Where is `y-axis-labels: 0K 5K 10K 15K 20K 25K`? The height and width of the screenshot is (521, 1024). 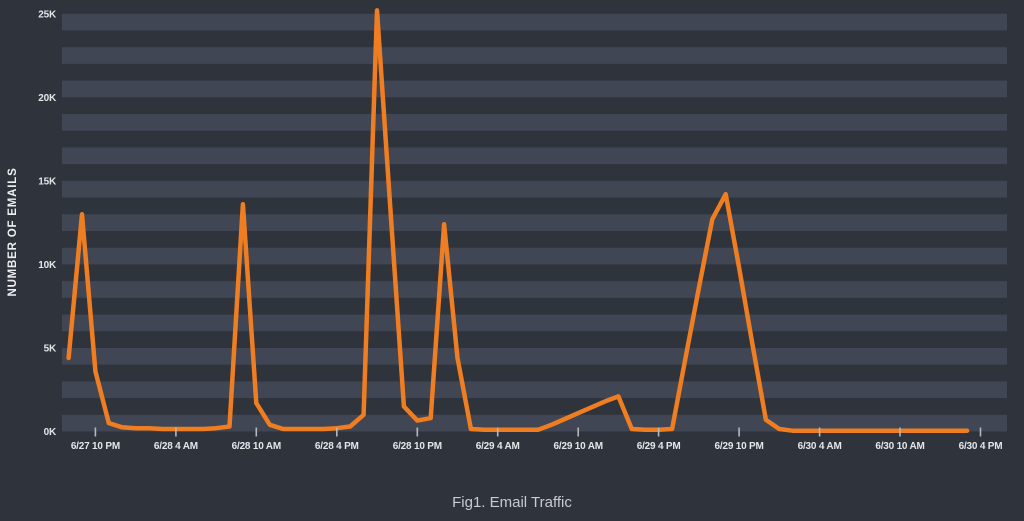
y-axis-labels: 0K 5K 10K 15K 20K 25K is located at coordinates (47, 223).